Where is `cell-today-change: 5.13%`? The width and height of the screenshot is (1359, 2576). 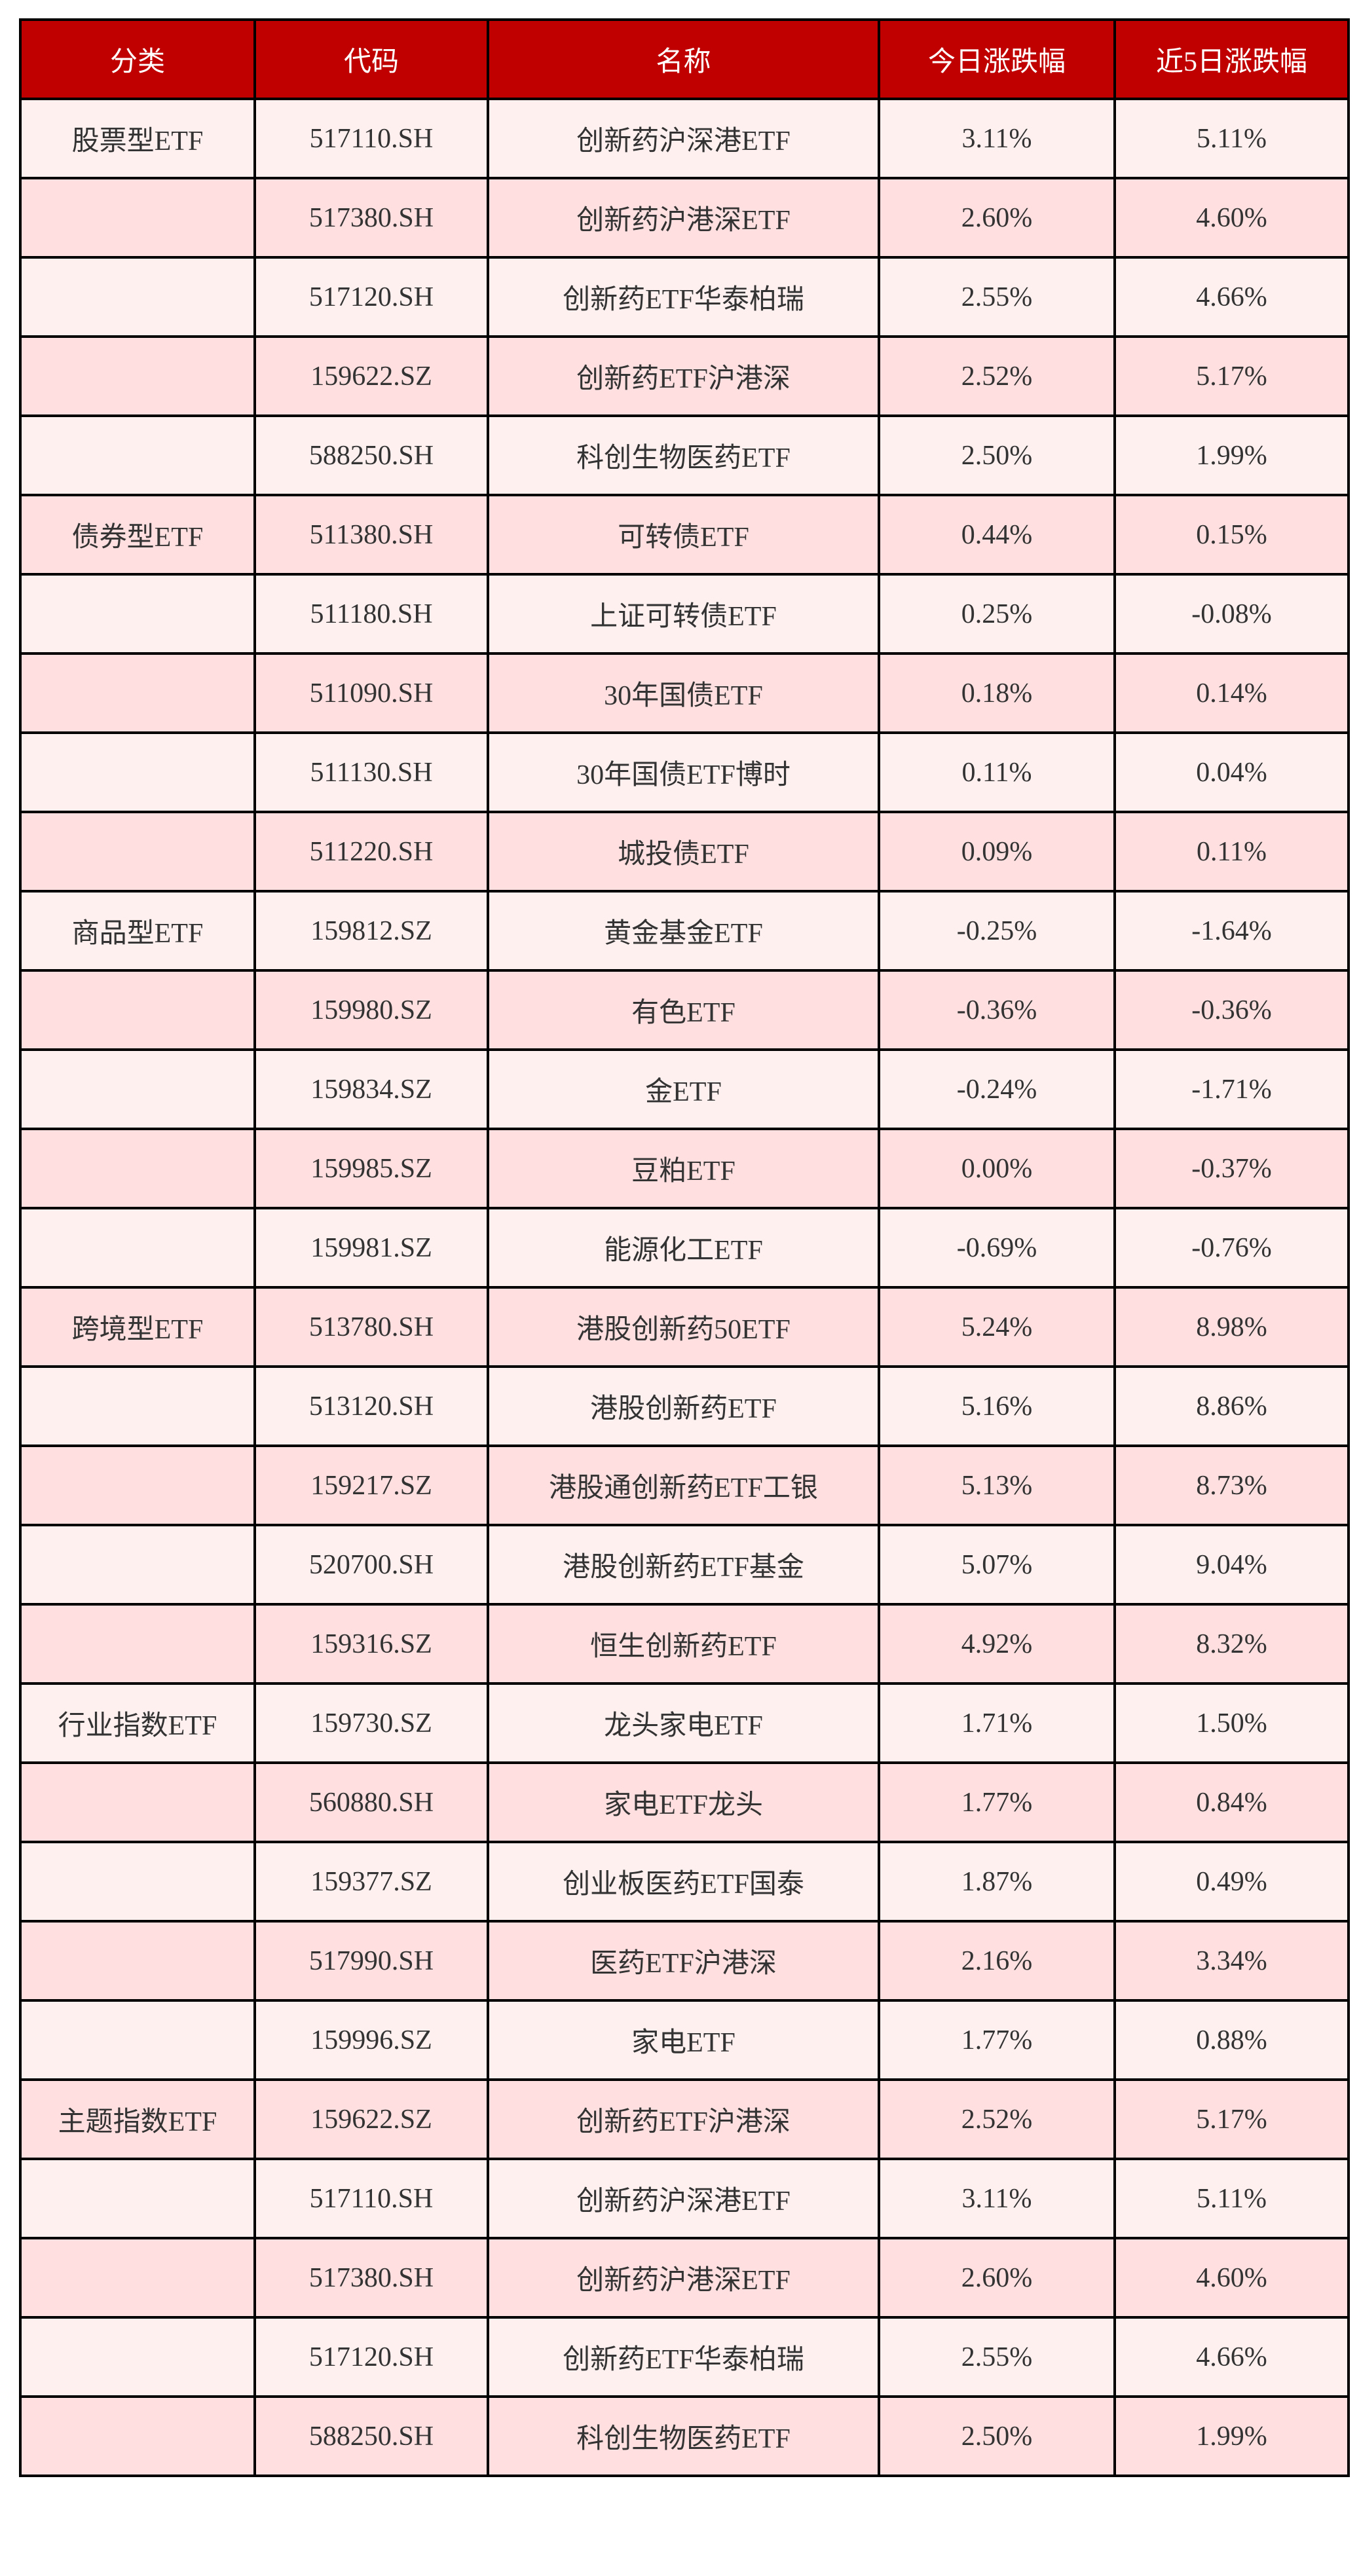 cell-today-change: 5.13% is located at coordinates (997, 1485).